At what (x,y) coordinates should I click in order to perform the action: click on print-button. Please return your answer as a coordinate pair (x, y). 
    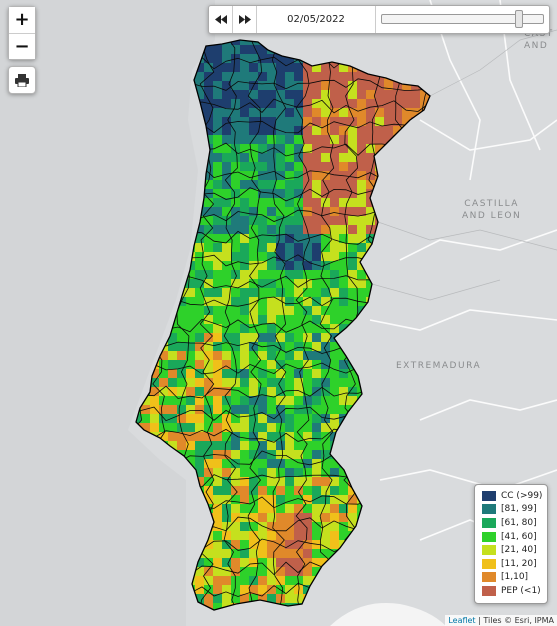
    Looking at the image, I should click on (22, 80).